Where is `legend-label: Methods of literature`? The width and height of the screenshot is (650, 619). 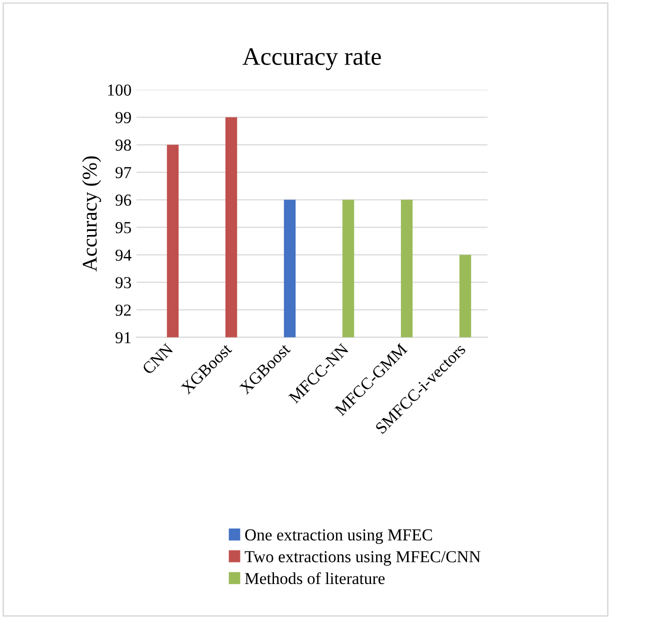
legend-label: Methods of literature is located at coordinates (314, 578).